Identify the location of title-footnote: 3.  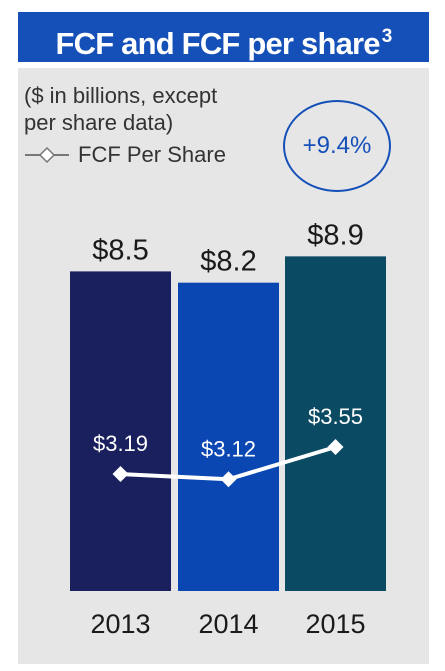
(387, 36).